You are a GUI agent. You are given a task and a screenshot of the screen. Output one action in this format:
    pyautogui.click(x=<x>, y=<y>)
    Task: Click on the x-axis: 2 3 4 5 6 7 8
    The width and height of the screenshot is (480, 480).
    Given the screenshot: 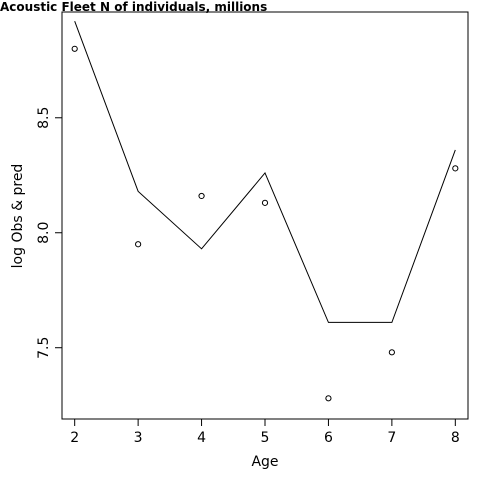 What is the action you would take?
    pyautogui.click(x=265, y=432)
    